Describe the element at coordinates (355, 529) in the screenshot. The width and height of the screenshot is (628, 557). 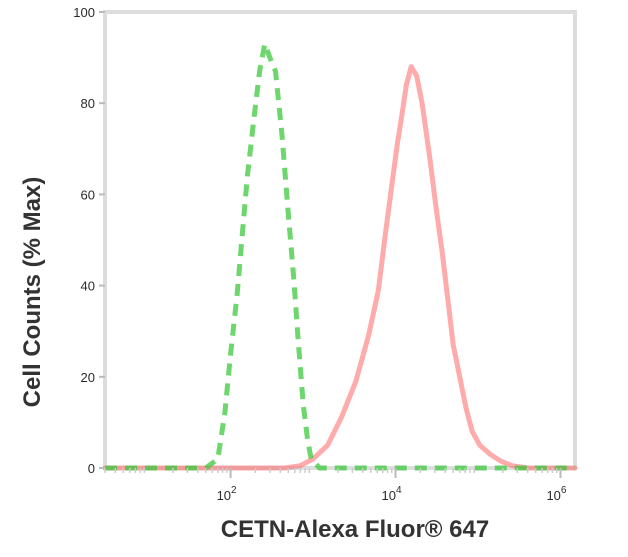
I see `x-axis-title: CETN-Alexa Fluor® 647` at that location.